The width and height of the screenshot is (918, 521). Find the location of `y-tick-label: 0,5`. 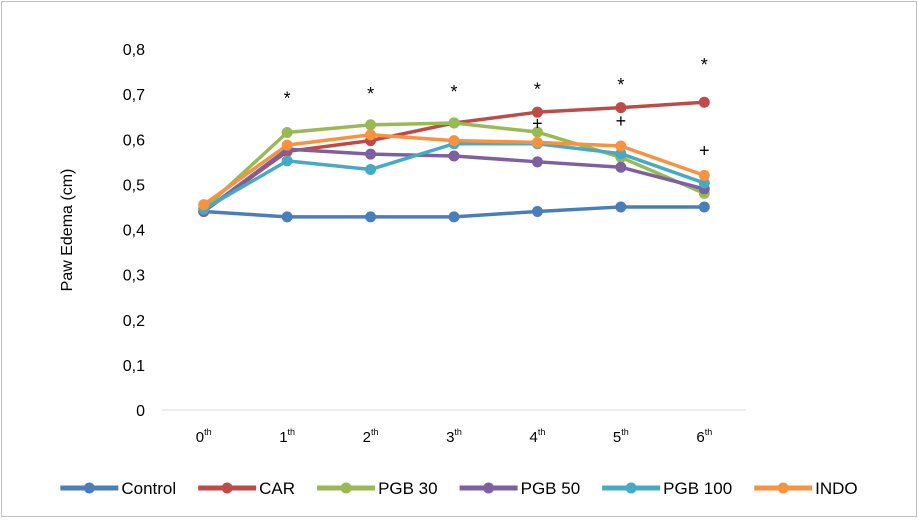

y-tick-label: 0,5 is located at coordinates (134, 185).